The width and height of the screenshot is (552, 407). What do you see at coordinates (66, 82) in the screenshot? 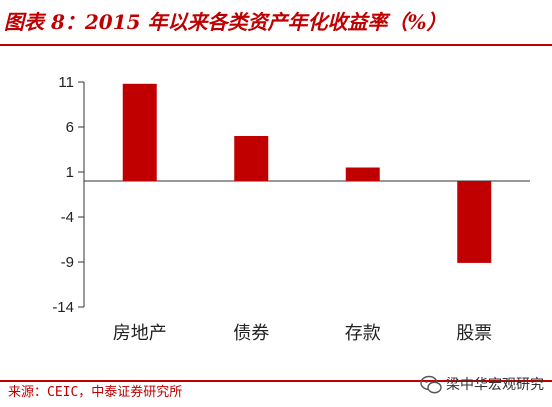
I see `y-tick-label-0: 11` at bounding box center [66, 82].